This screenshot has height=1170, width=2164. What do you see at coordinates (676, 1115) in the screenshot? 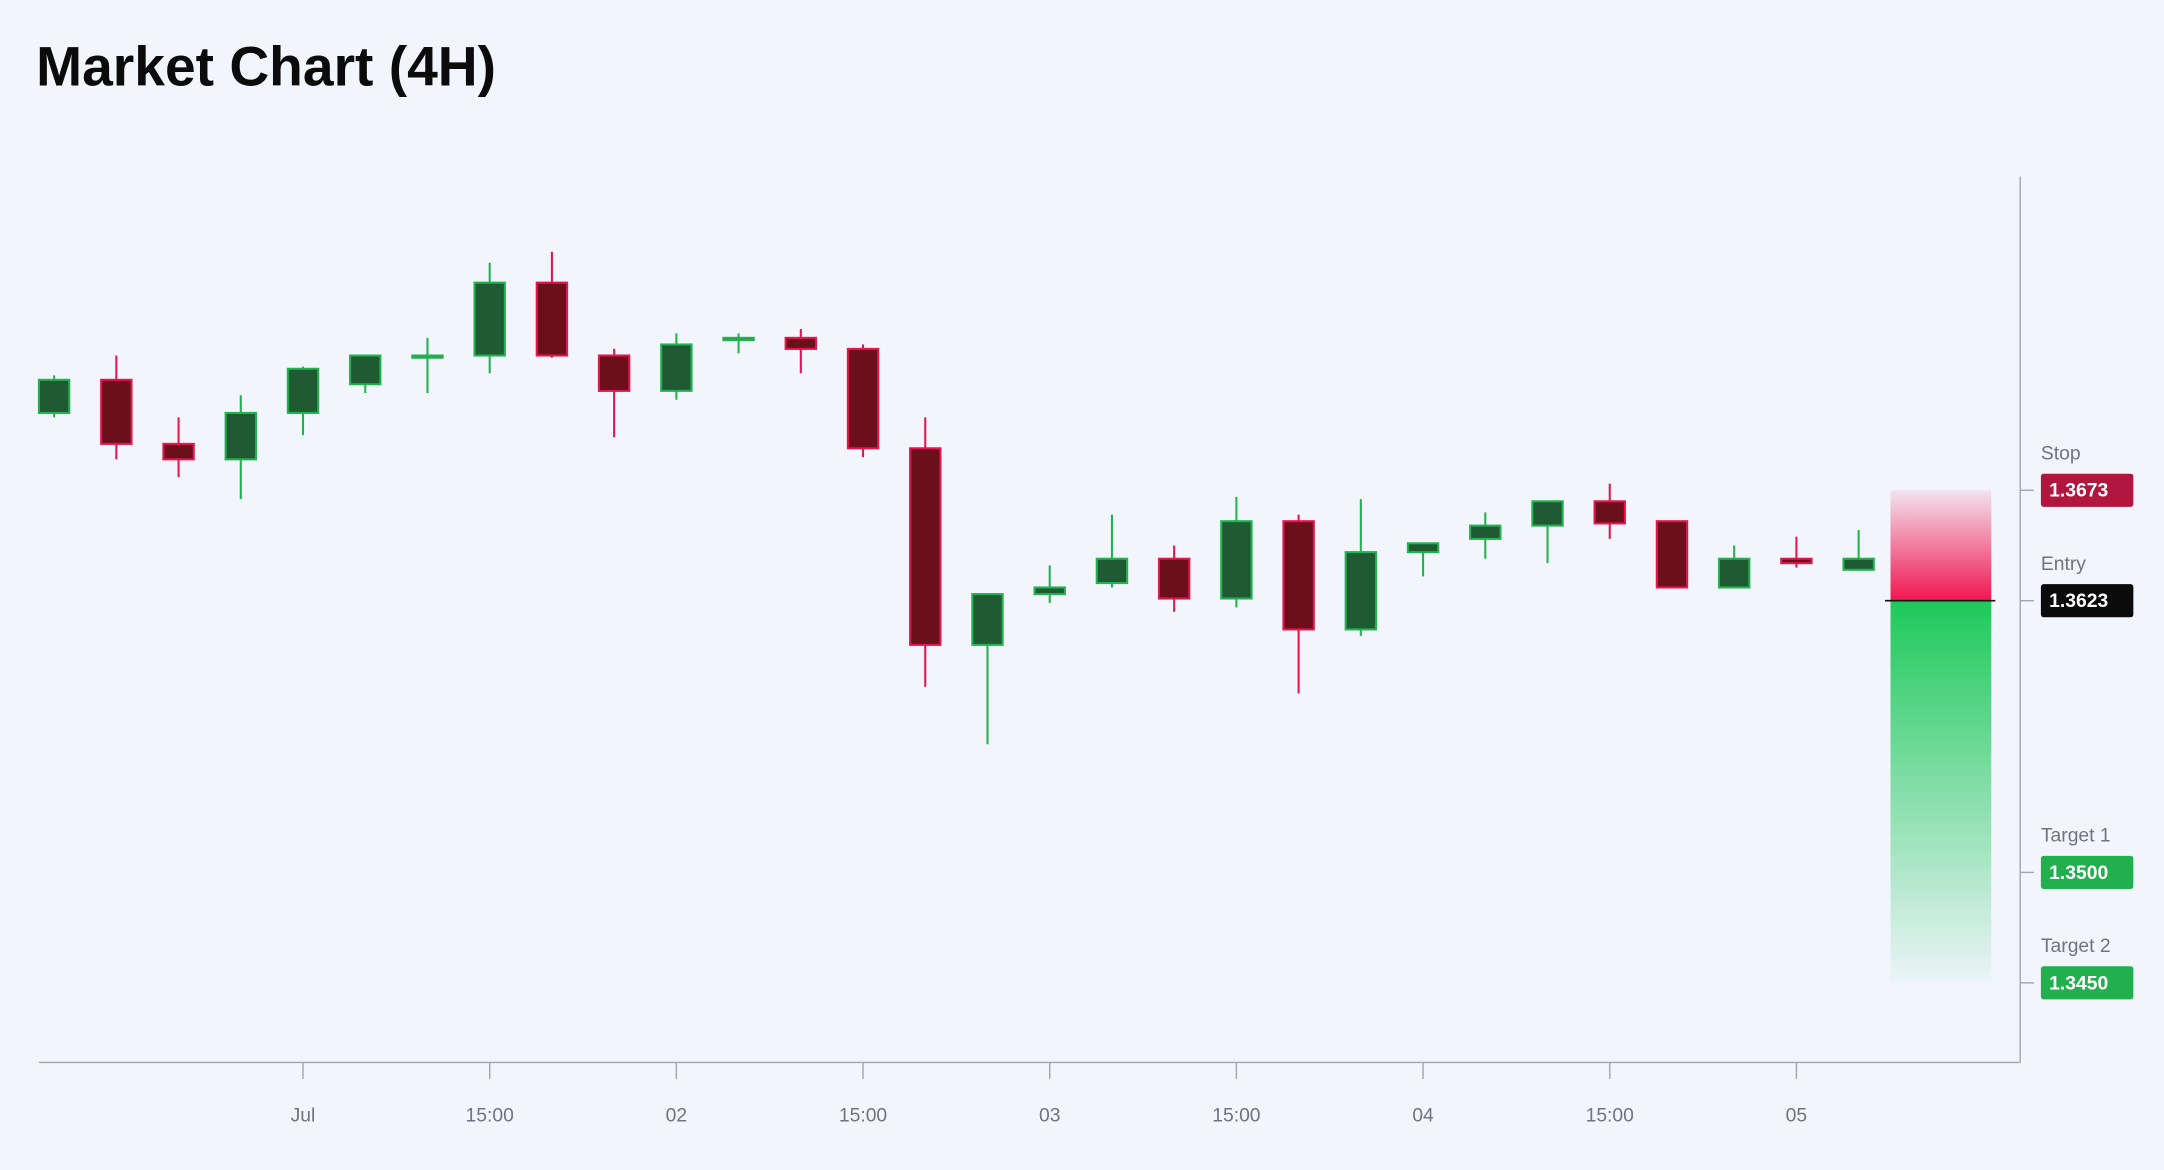
I see `x-tick-label: 02` at bounding box center [676, 1115].